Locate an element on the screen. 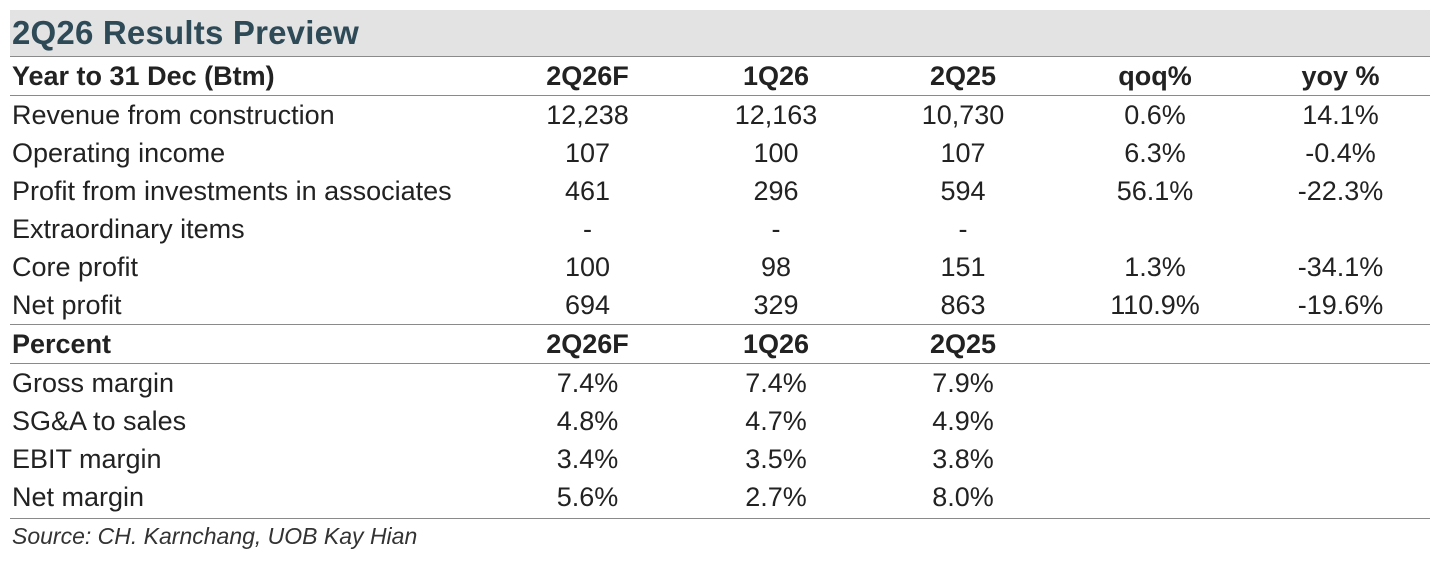  cell-col-2q26f: 5.6% is located at coordinates (587, 496).